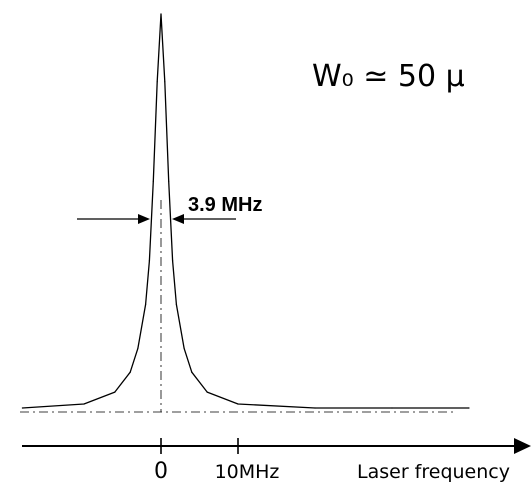 Image resolution: width=531 pixels, height=486 pixels. Describe the element at coordinates (161, 471) in the screenshot. I see `tick-label-0: 0` at that location.